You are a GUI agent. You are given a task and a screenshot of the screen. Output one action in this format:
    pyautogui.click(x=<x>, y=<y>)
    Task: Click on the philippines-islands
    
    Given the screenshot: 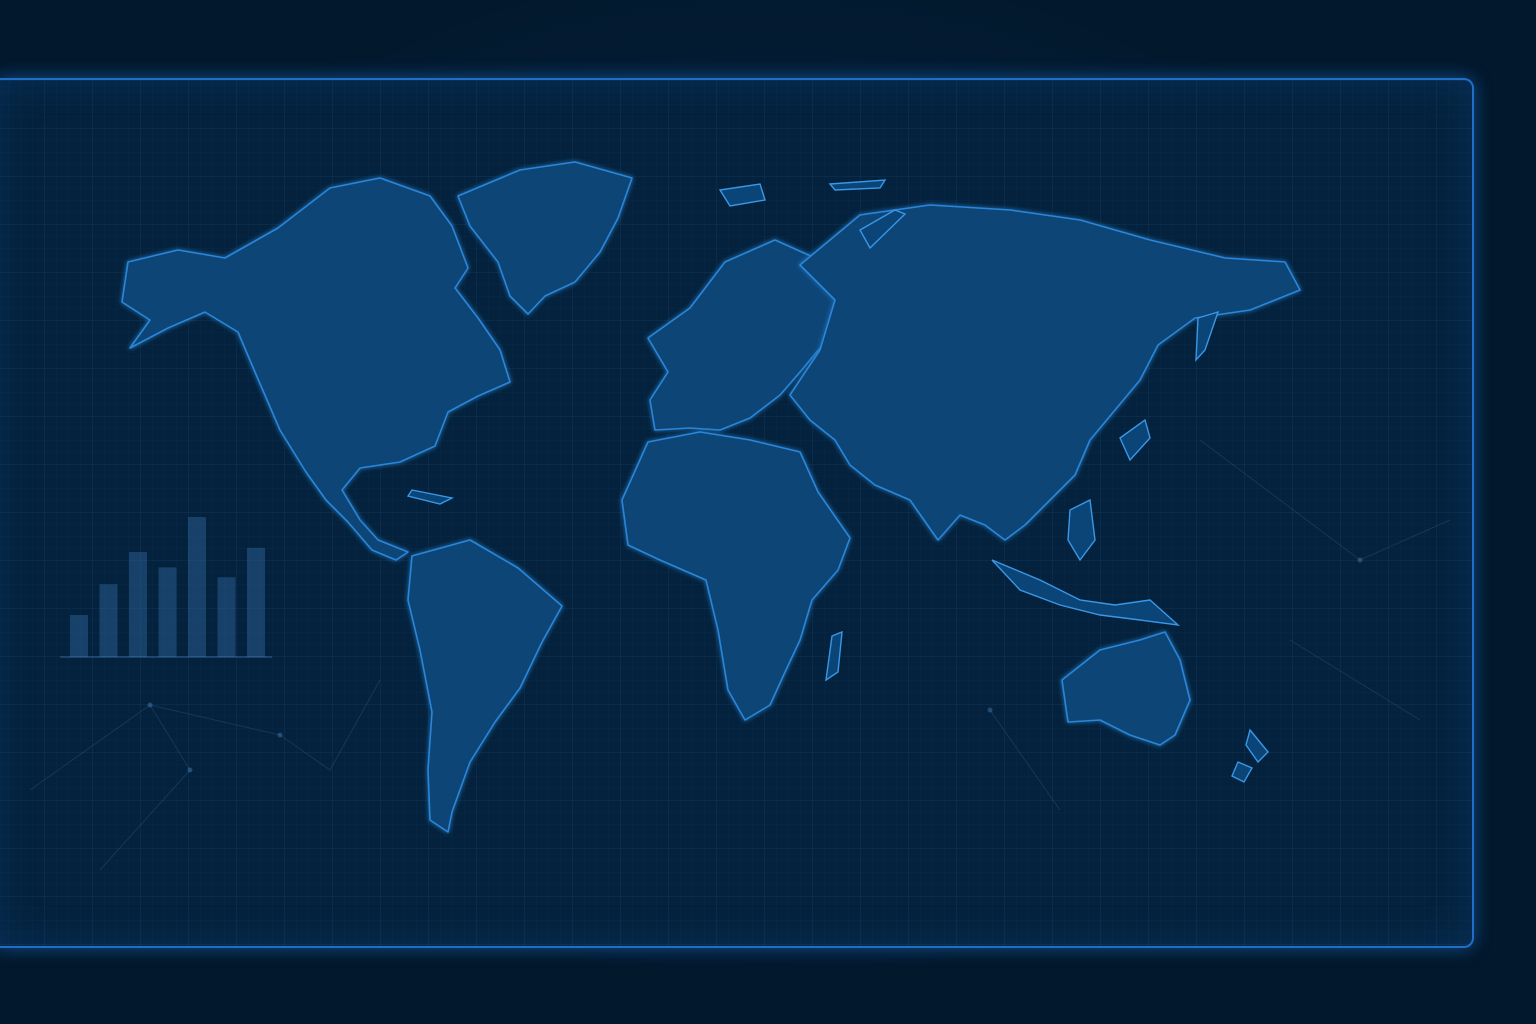 What is the action you would take?
    pyautogui.click(x=1081, y=530)
    